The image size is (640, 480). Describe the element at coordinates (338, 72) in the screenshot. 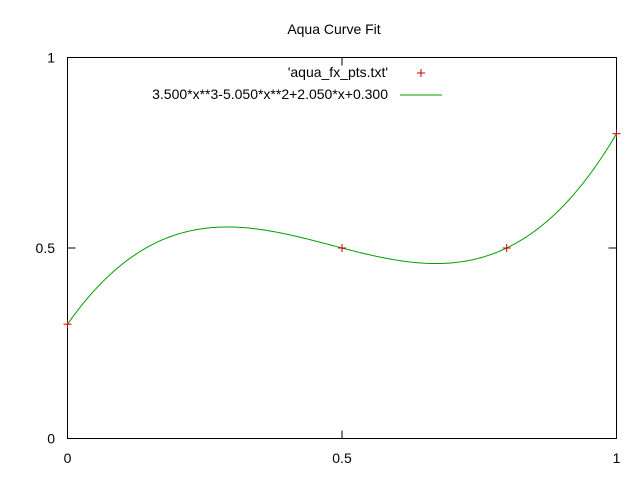

I see `legend-entry-points-label: 'aqua_fx_pts.txt'` at that location.